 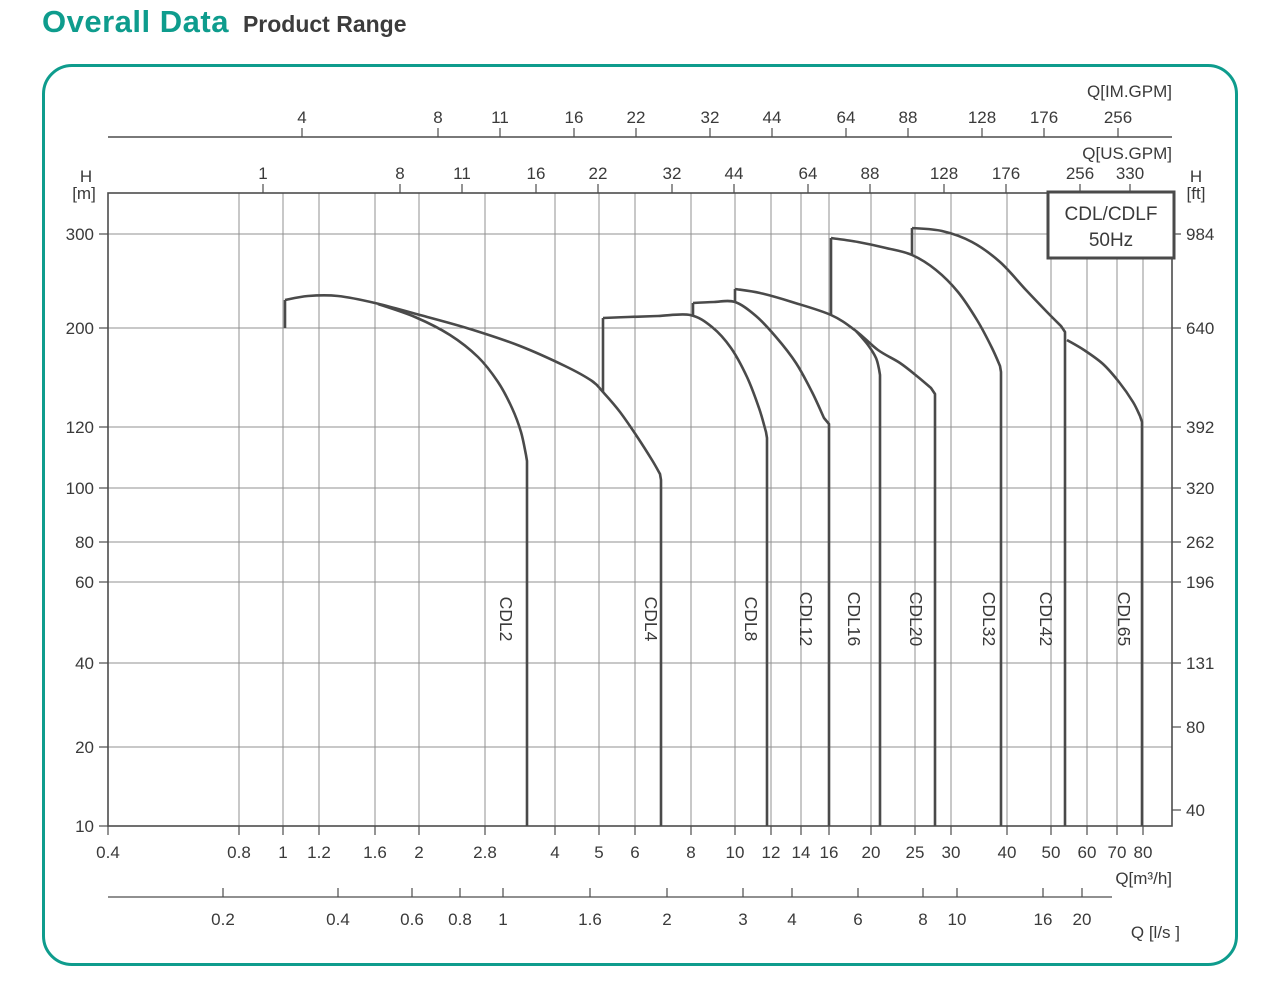 What do you see at coordinates (1155, 932) in the screenshot?
I see `axis-label-q-ls: Q [l/s ]` at bounding box center [1155, 932].